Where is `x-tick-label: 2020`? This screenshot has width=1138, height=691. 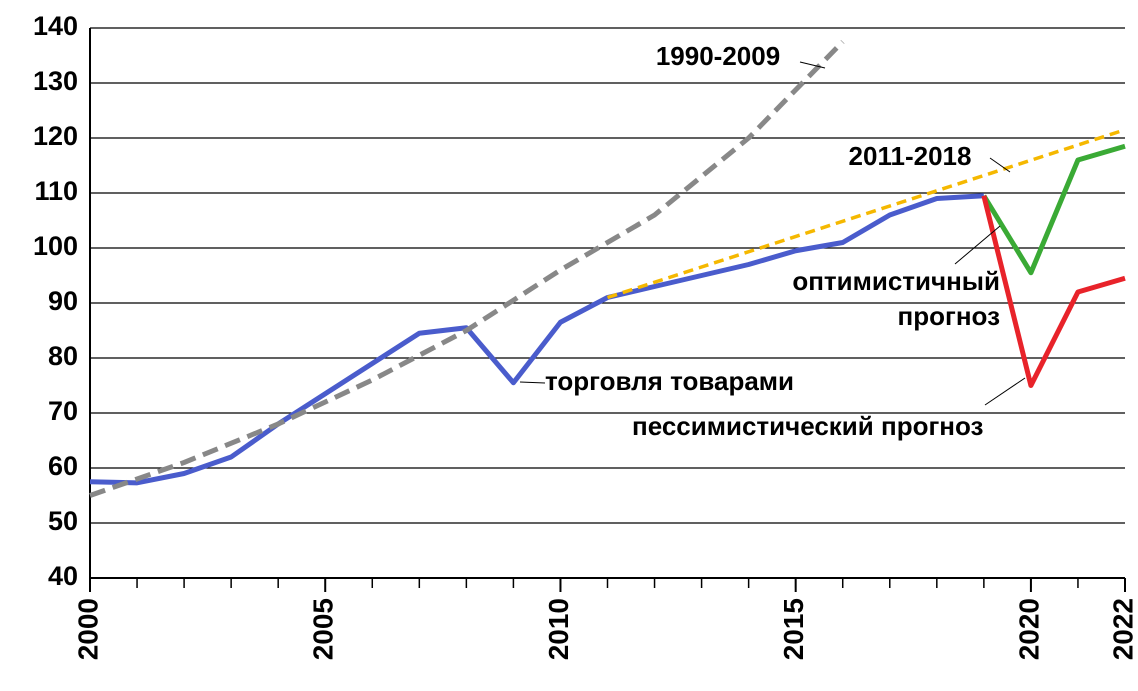
x-tick-label: 2020 is located at coordinates (1028, 629).